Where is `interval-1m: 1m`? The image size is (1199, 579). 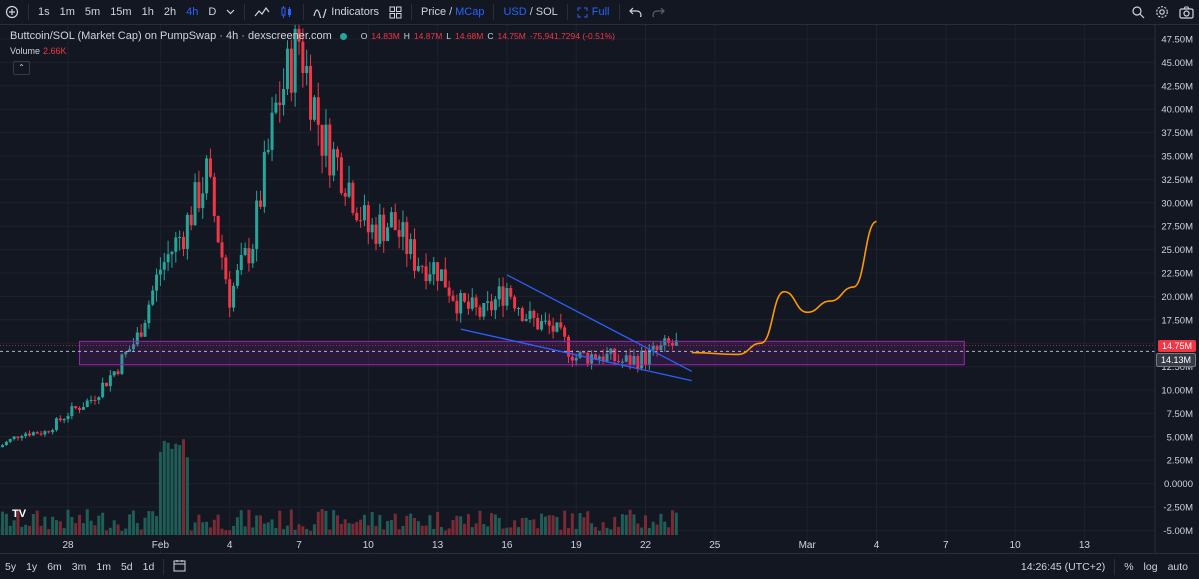
interval-1m: 1m is located at coordinates (67, 12).